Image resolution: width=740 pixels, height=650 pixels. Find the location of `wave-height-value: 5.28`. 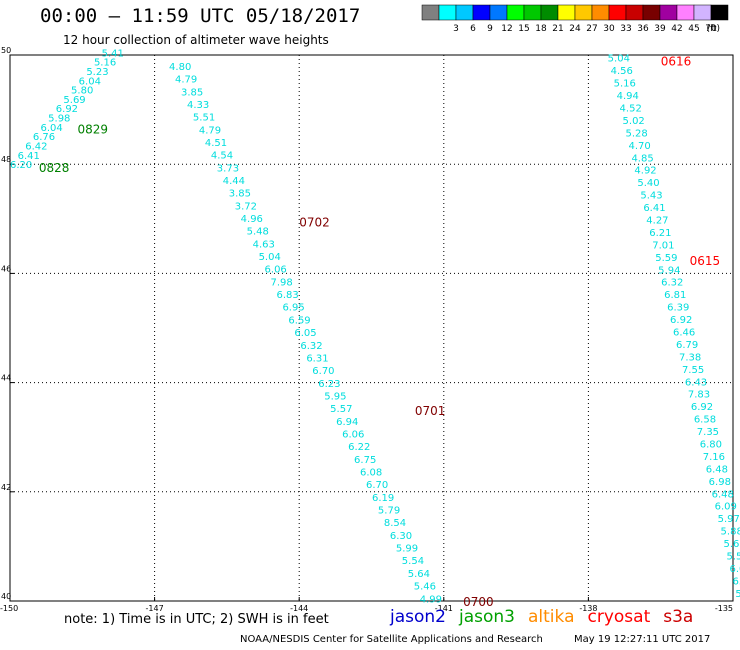

wave-height-value: 5.28 is located at coordinates (637, 133).